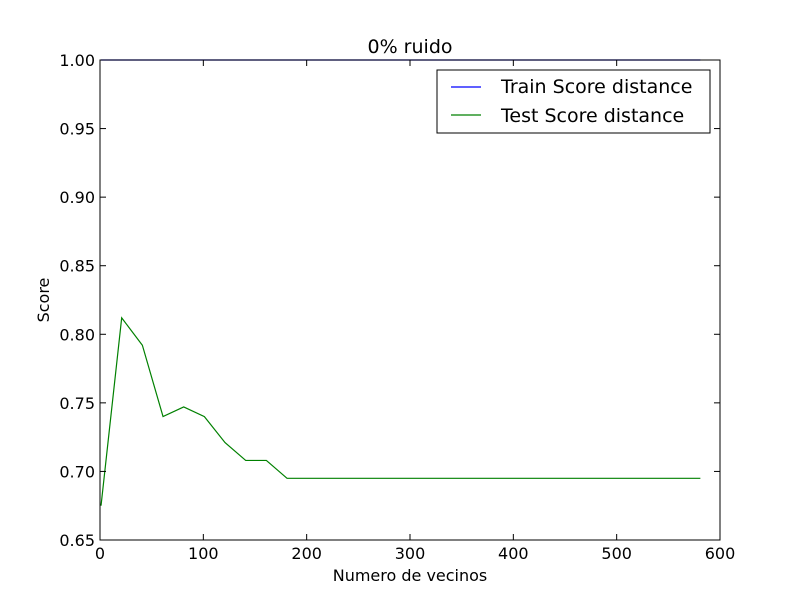 The height and width of the screenshot is (600, 800). What do you see at coordinates (43, 300) in the screenshot?
I see `y-axis-label: Score` at bounding box center [43, 300].